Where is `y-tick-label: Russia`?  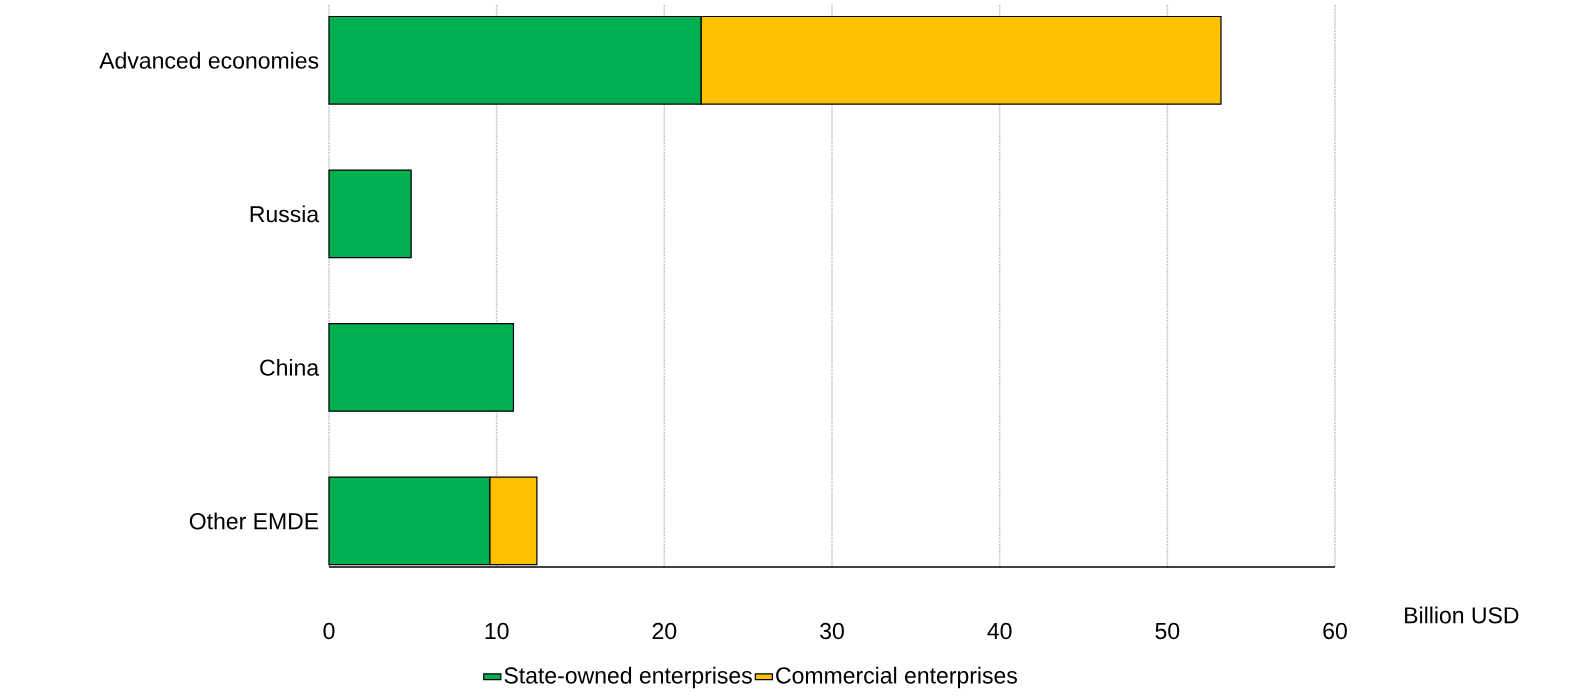
y-tick-label: Russia is located at coordinates (285, 214).